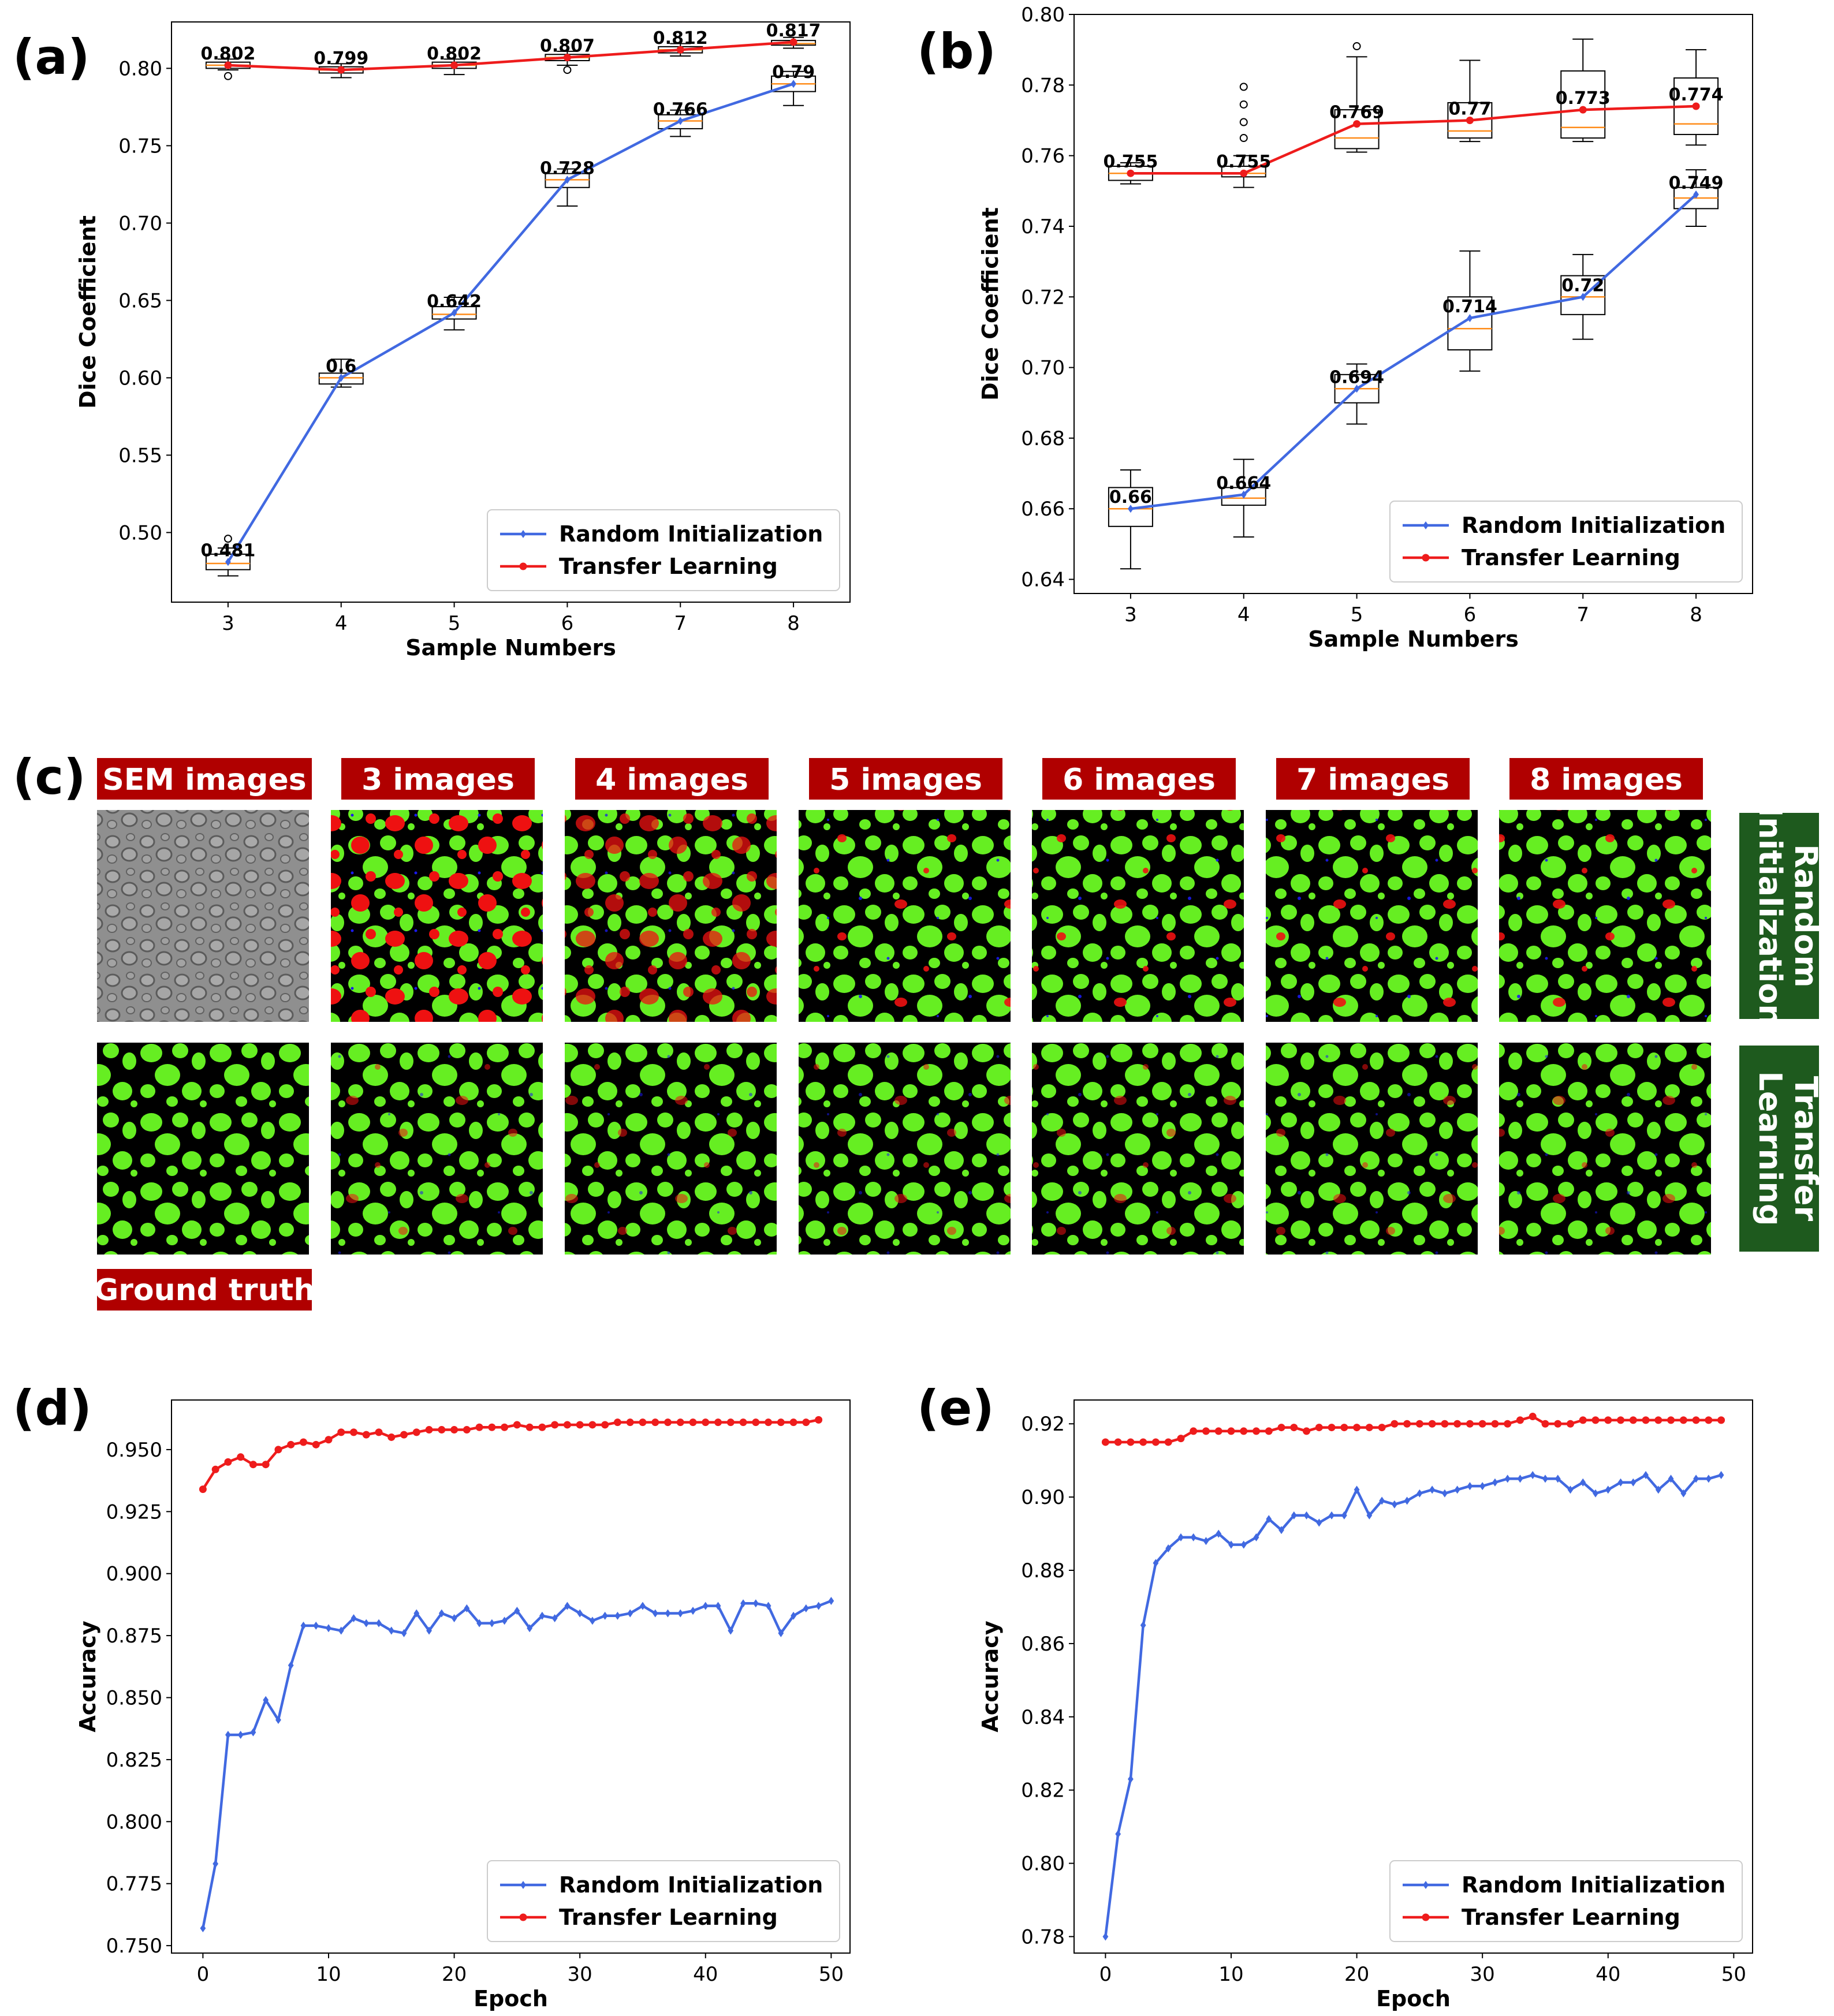  Describe the element at coordinates (1469, 307) in the screenshot. I see `data-label: 0.714` at that location.